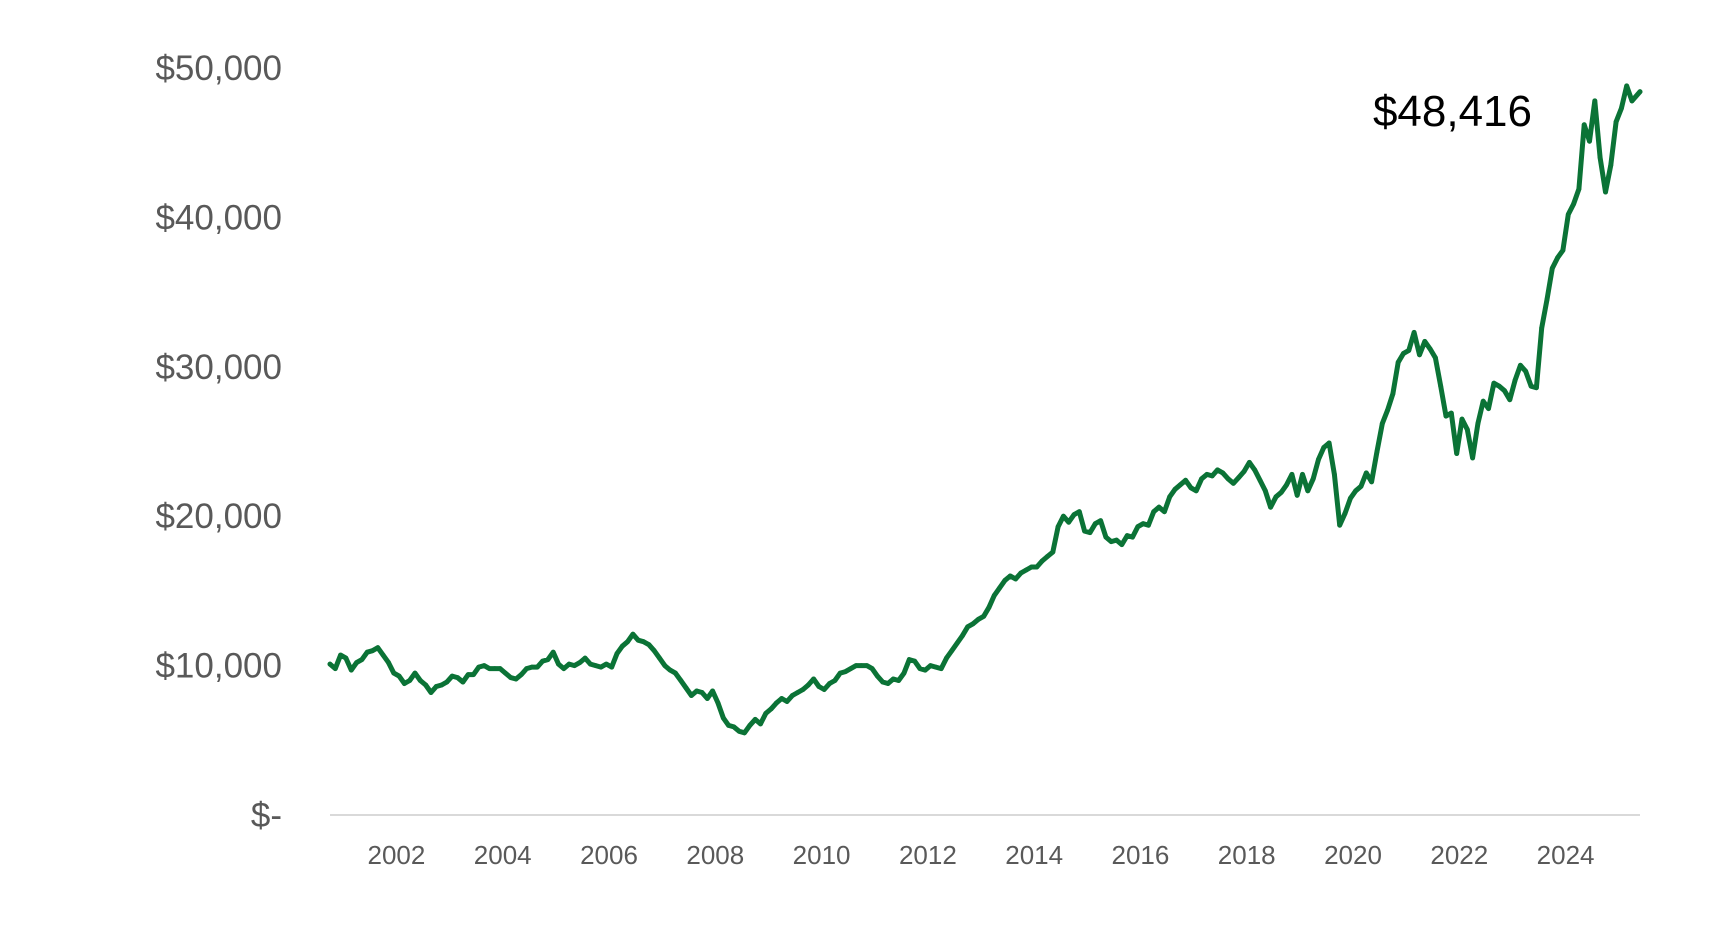  Describe the element at coordinates (218, 666) in the screenshot. I see `y-tick-label: $10,000` at that location.